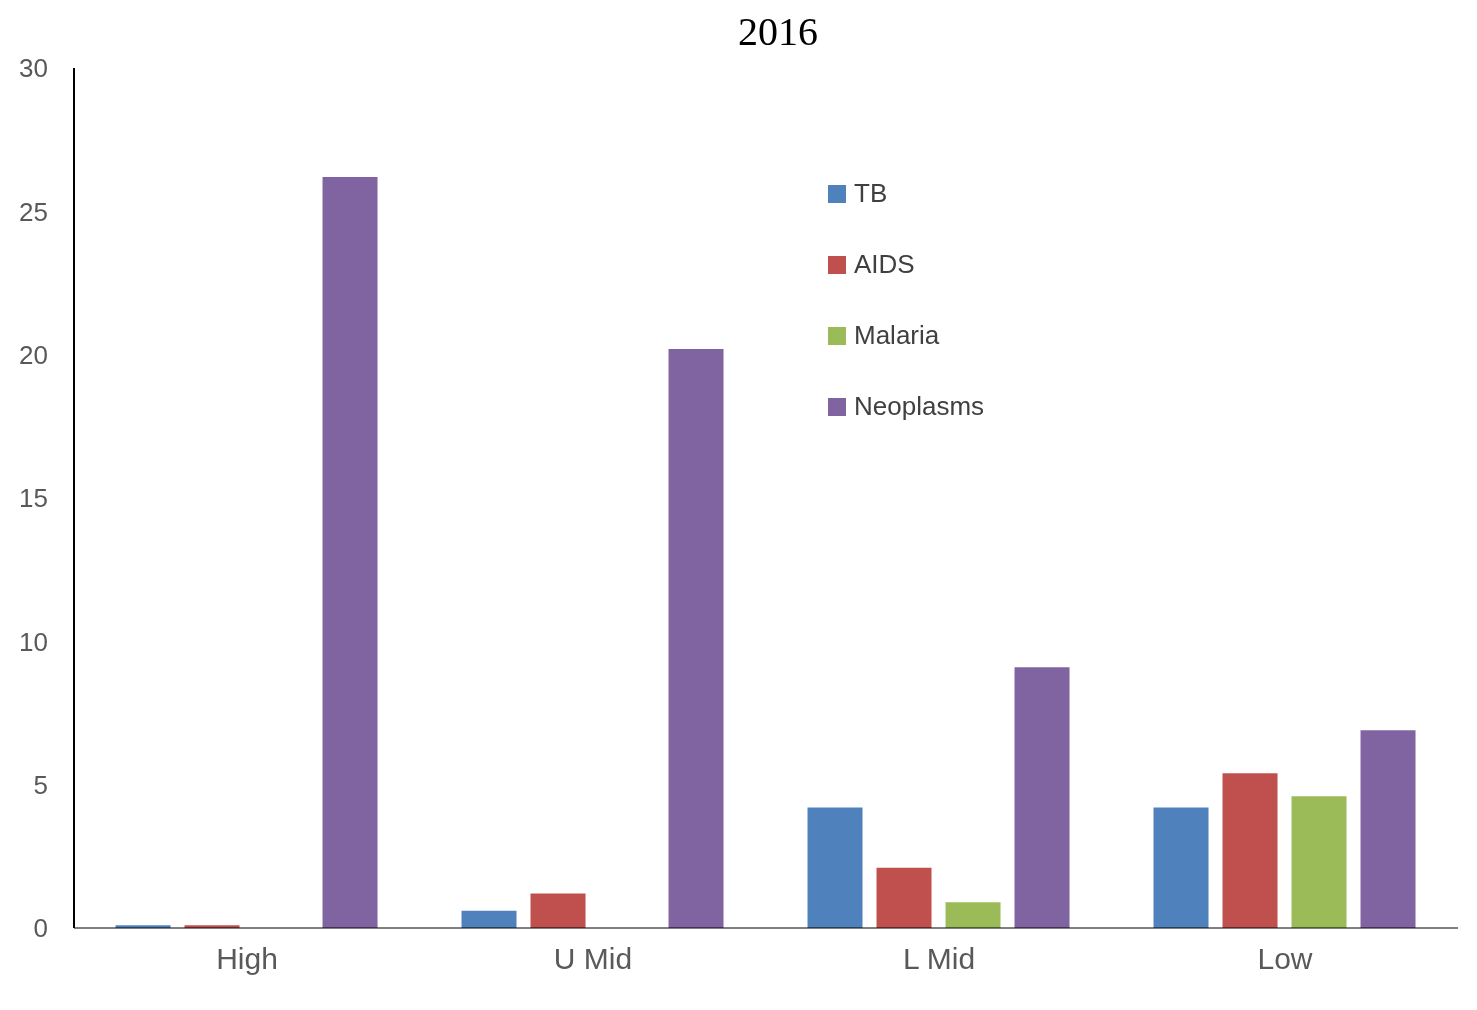 The width and height of the screenshot is (1477, 1010). What do you see at coordinates (871, 193) in the screenshot?
I see `legend-label: TB` at bounding box center [871, 193].